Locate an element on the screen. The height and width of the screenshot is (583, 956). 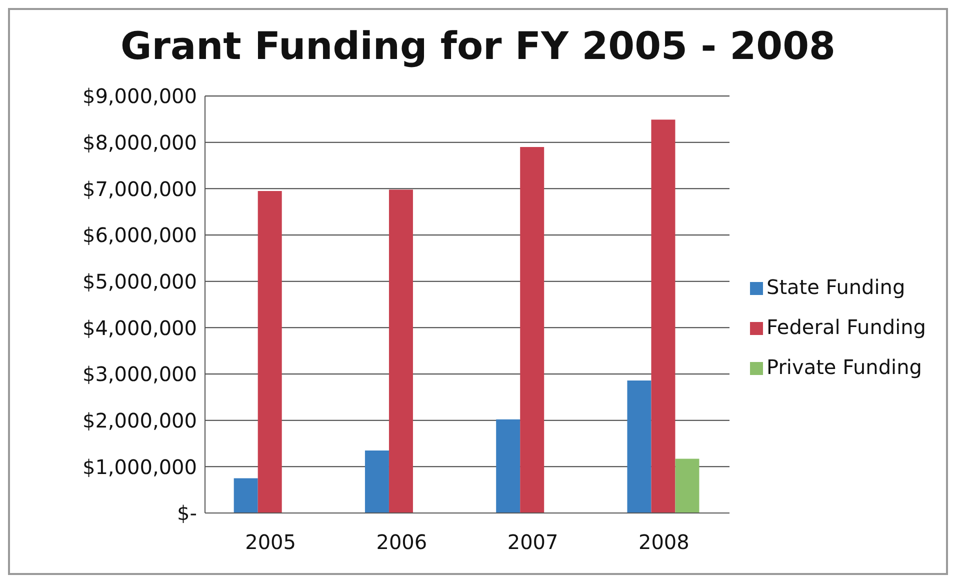
legend-label: Private Funding is located at coordinates (844, 366).